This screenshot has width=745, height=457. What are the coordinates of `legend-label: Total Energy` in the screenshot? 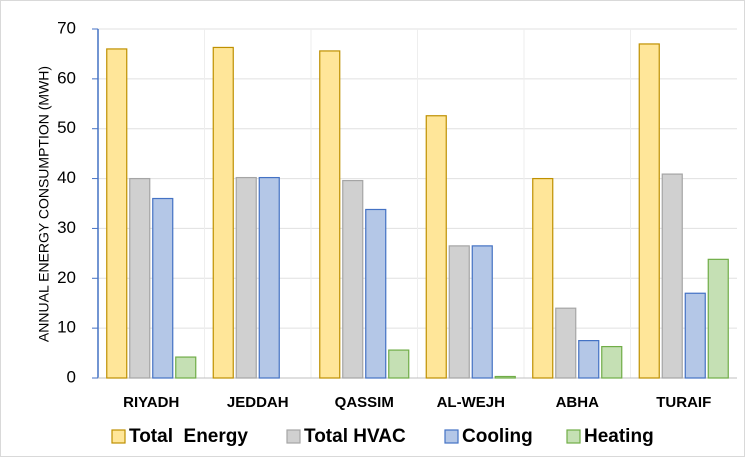 It's located at (188, 436).